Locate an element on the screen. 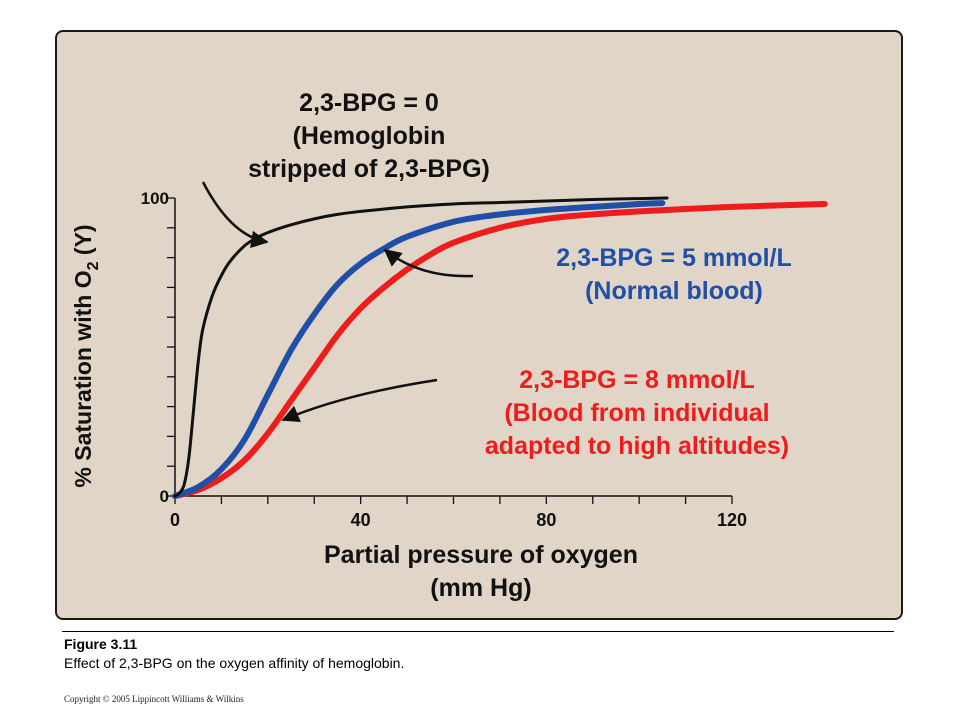 Image resolution: width=960 pixels, height=720 pixels. y-tick-label: 100 is located at coordinates (155, 198).